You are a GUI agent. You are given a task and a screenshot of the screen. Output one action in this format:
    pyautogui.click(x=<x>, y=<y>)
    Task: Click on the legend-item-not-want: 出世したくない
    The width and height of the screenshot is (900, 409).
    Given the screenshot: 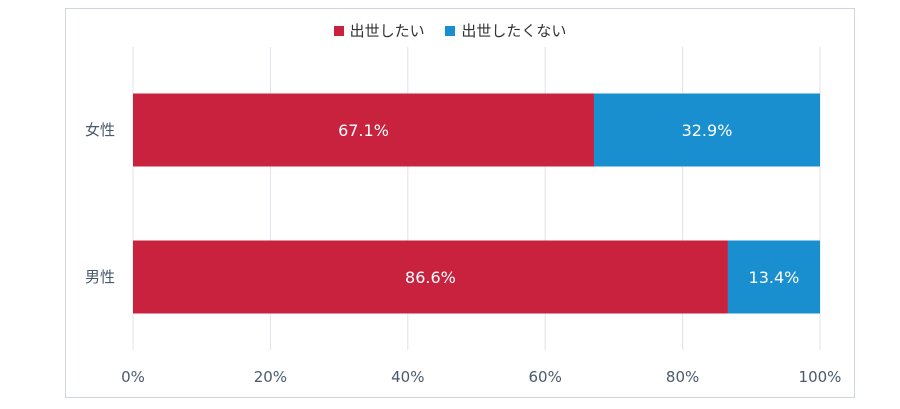 What is the action you would take?
    pyautogui.click(x=505, y=30)
    